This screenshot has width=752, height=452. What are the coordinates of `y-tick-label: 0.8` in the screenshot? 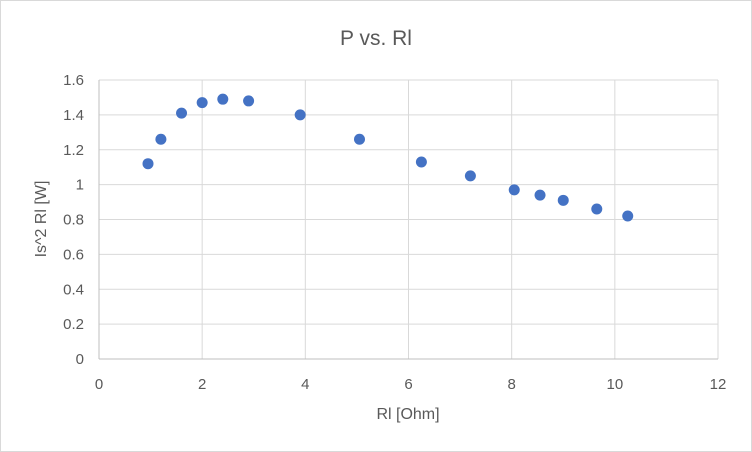 It's located at (73, 220).